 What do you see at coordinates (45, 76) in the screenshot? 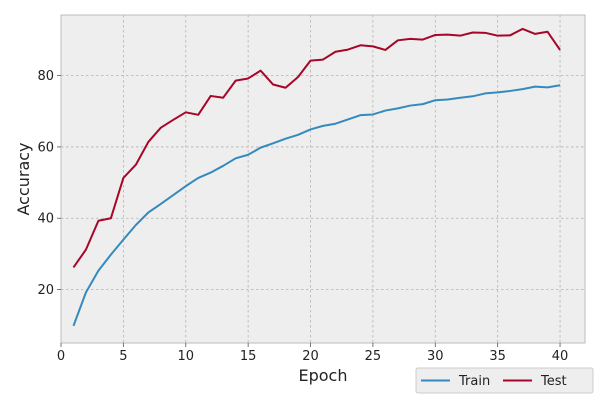
I see `y-tick-label: 80` at bounding box center [45, 76].